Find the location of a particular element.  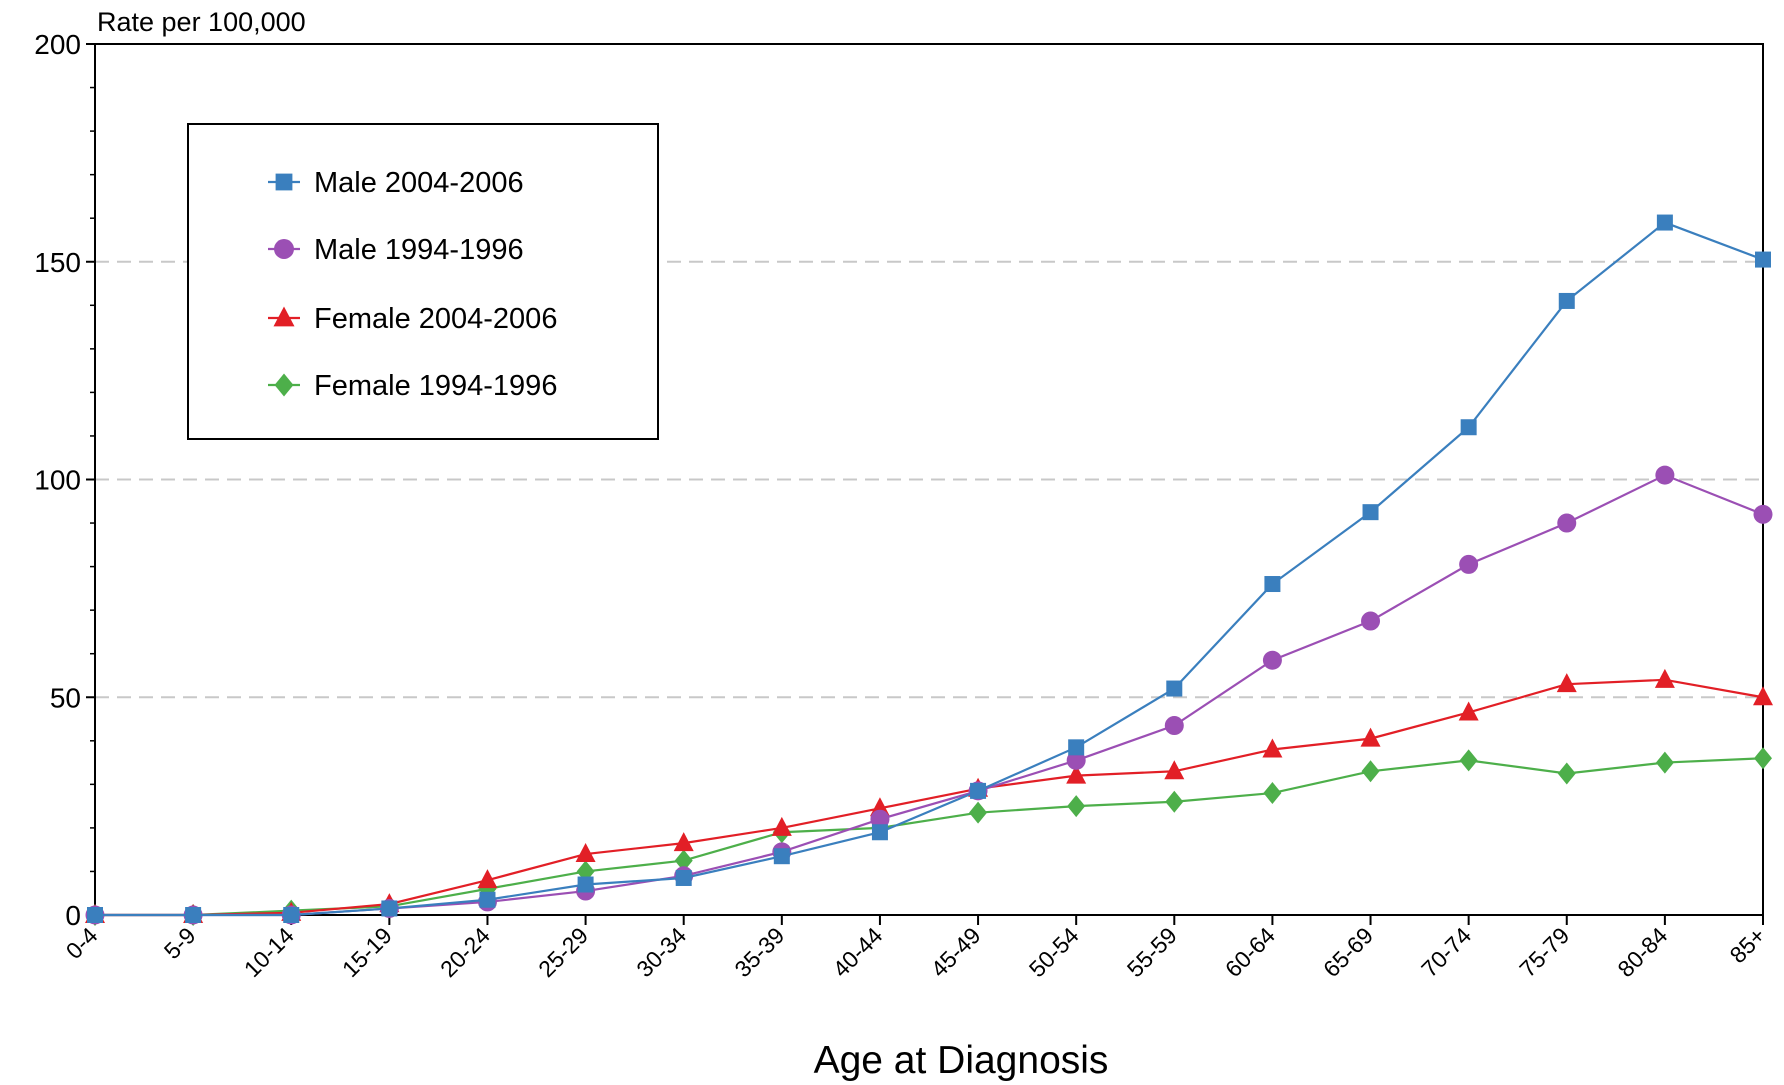

legend-entry-1: Male 1994-1996 is located at coordinates (396, 250).